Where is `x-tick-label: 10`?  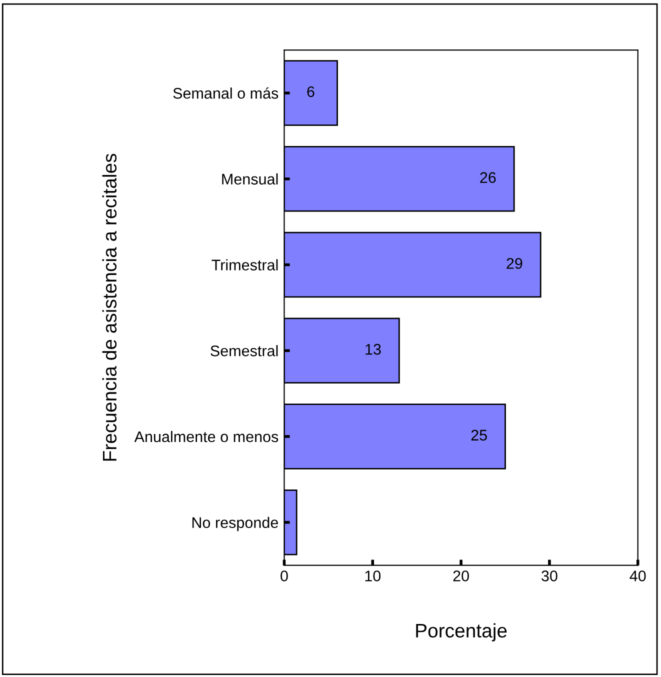
x-tick-label: 10 is located at coordinates (373, 576).